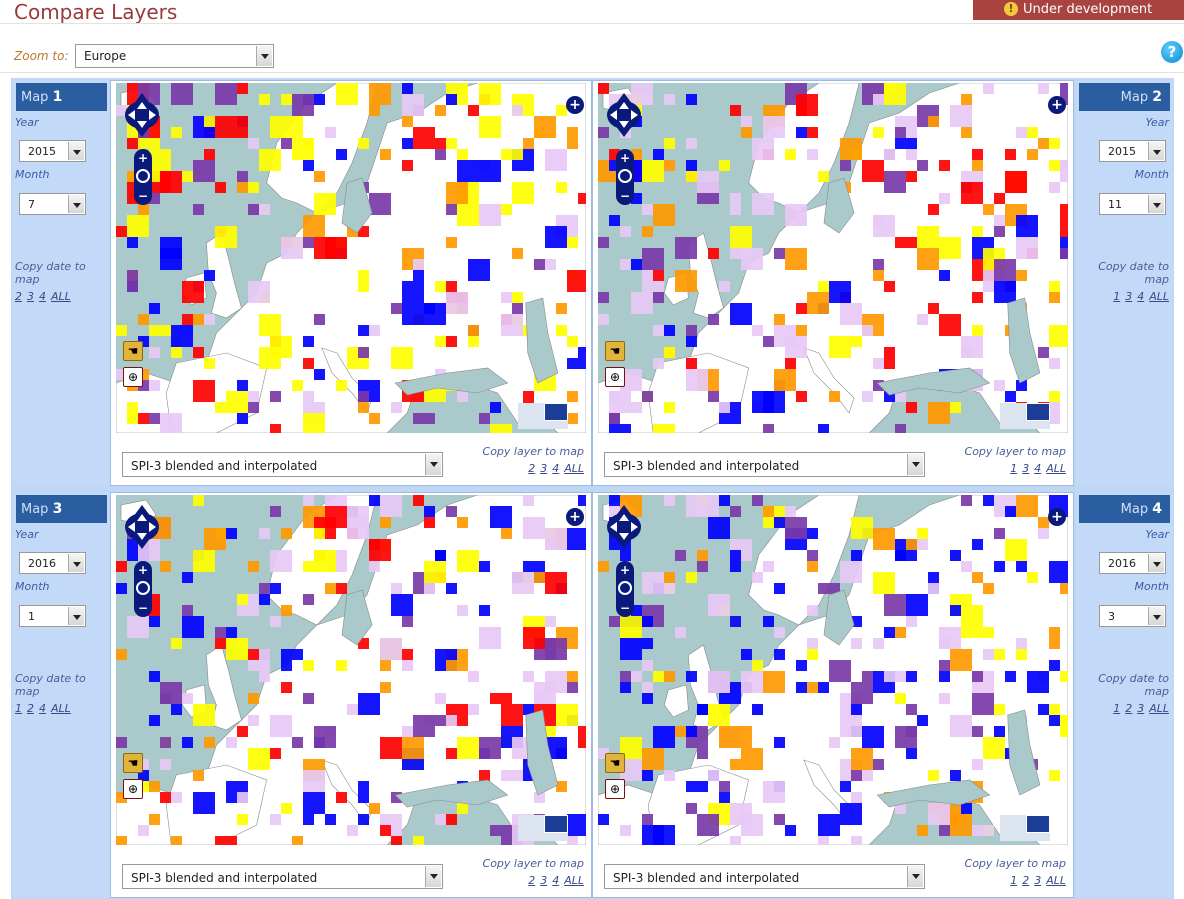  Describe the element at coordinates (1132, 616) in the screenshot. I see `month-select: 3` at that location.